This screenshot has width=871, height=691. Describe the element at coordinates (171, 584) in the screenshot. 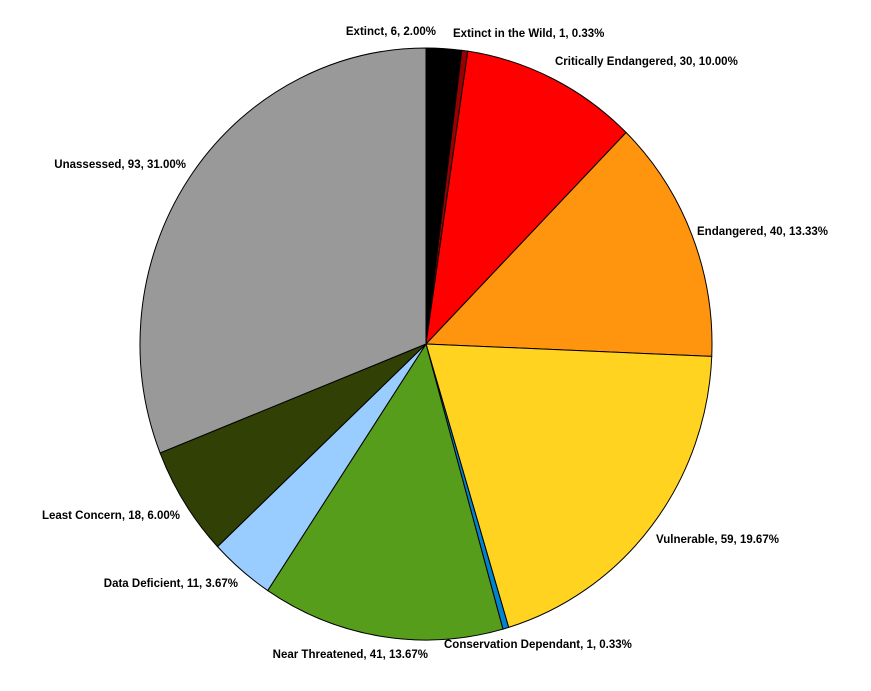

I see `slice-label: Data Deficient, 11, 3.67%` at that location.